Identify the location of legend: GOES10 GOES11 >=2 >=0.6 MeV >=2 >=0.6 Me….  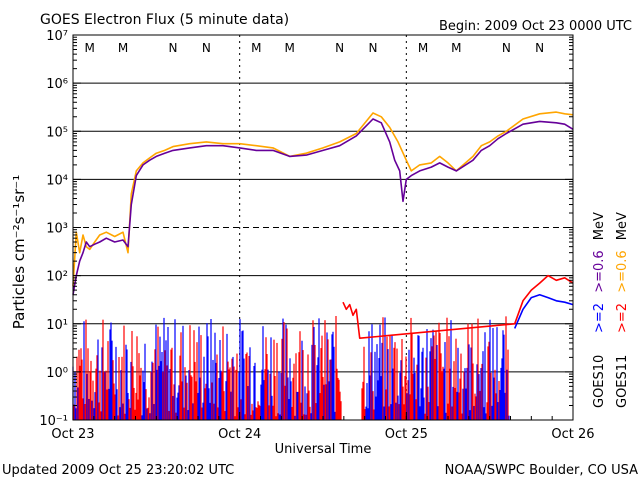
(611, 310).